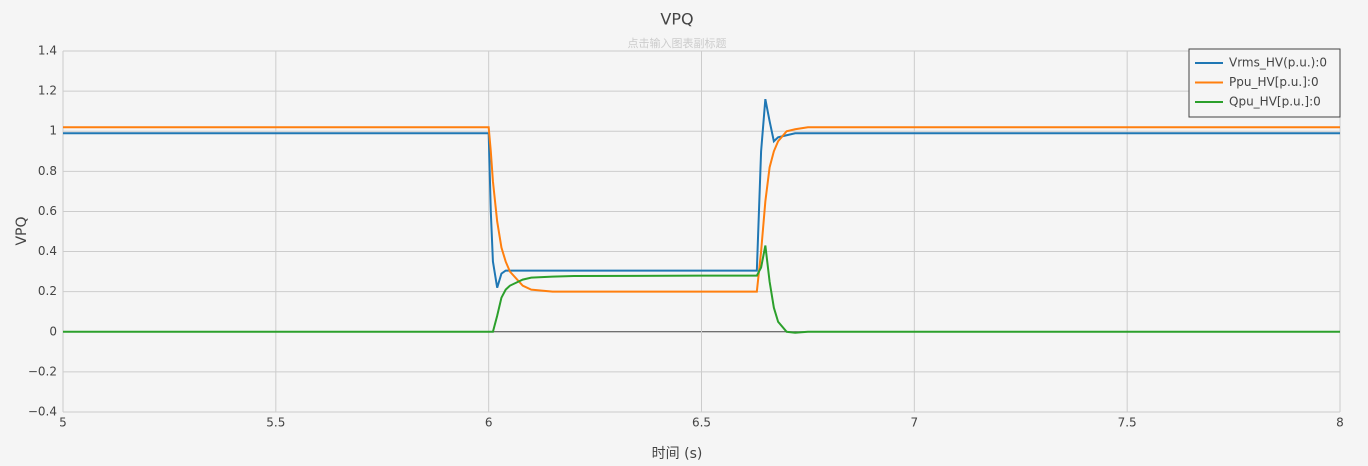  I want to click on y-axis-label: VPQ, so click(22, 230).